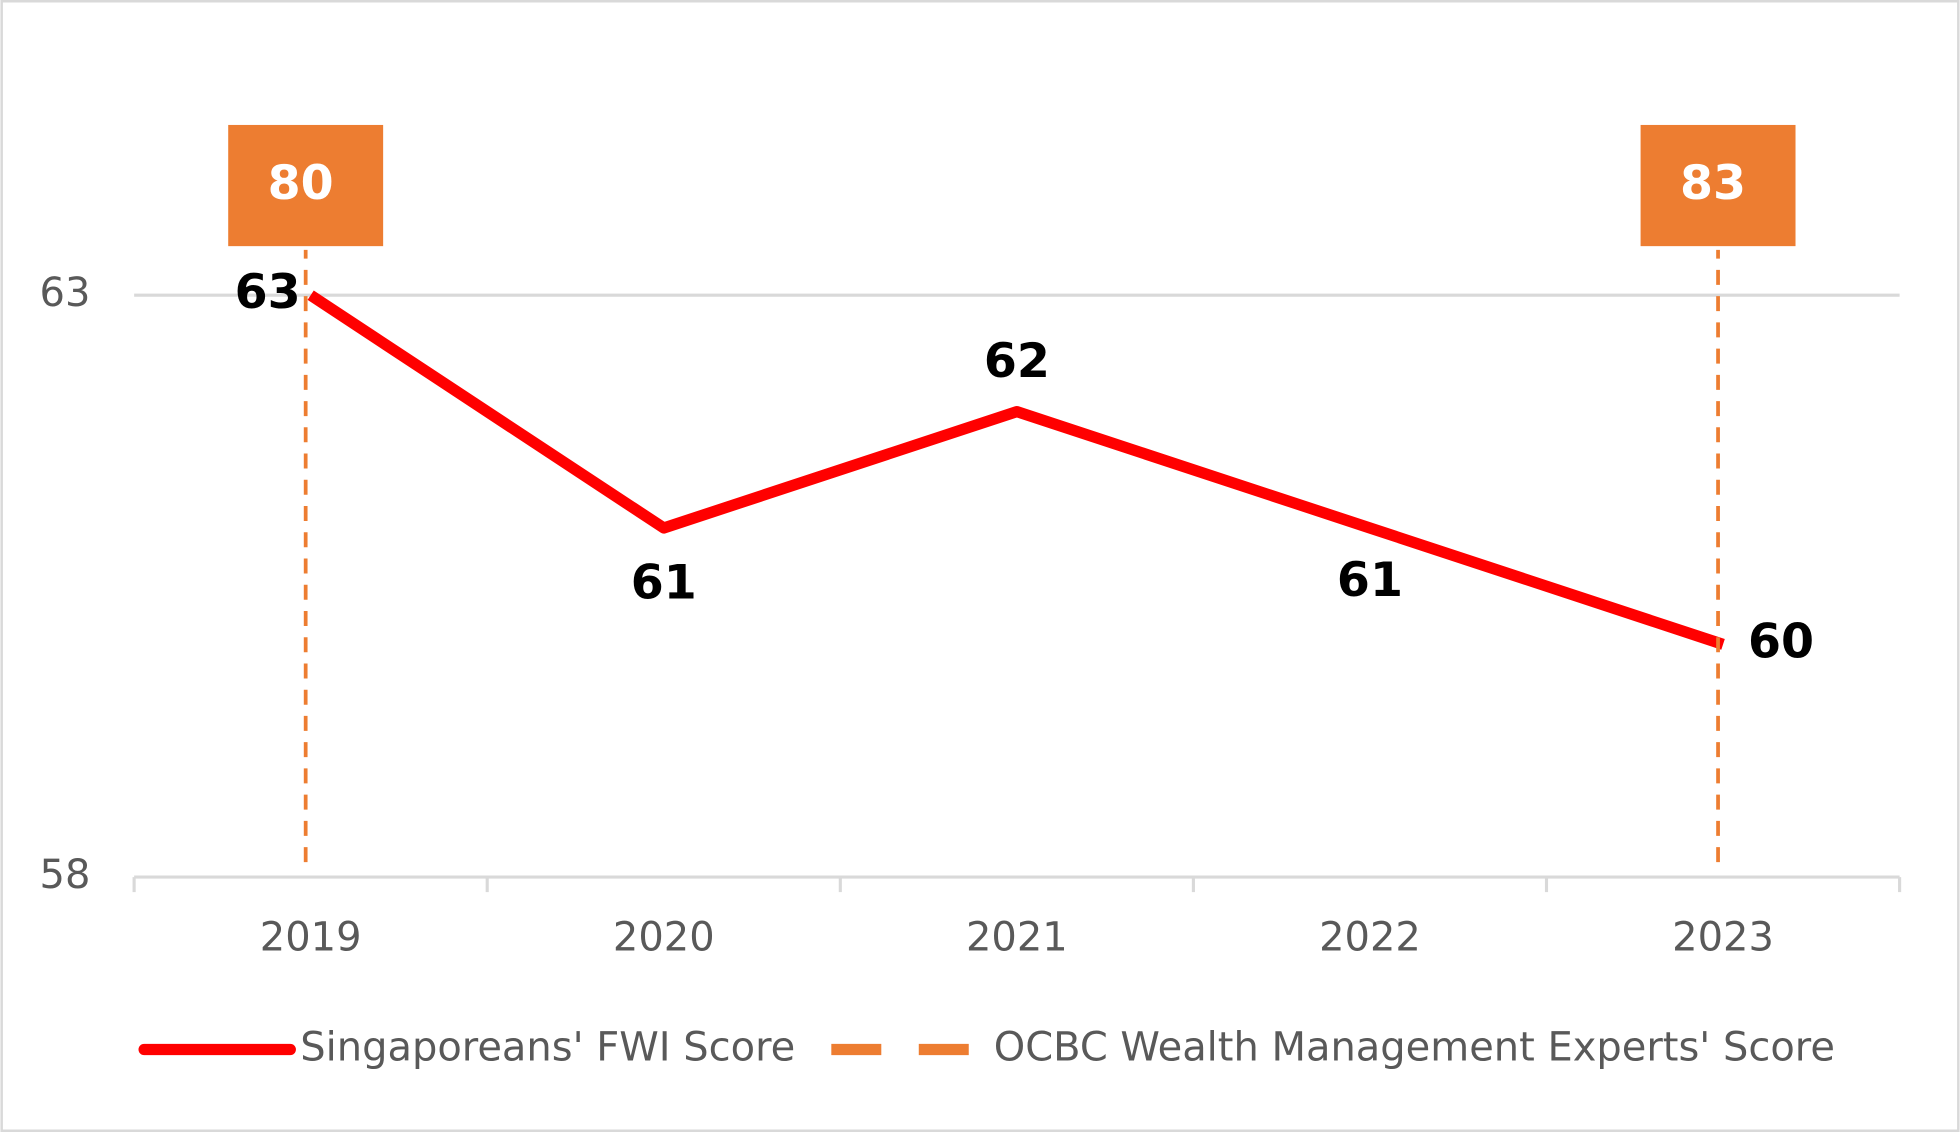  Describe the element at coordinates (1781, 641) in the screenshot. I see `fwi-data-label: 60` at that location.